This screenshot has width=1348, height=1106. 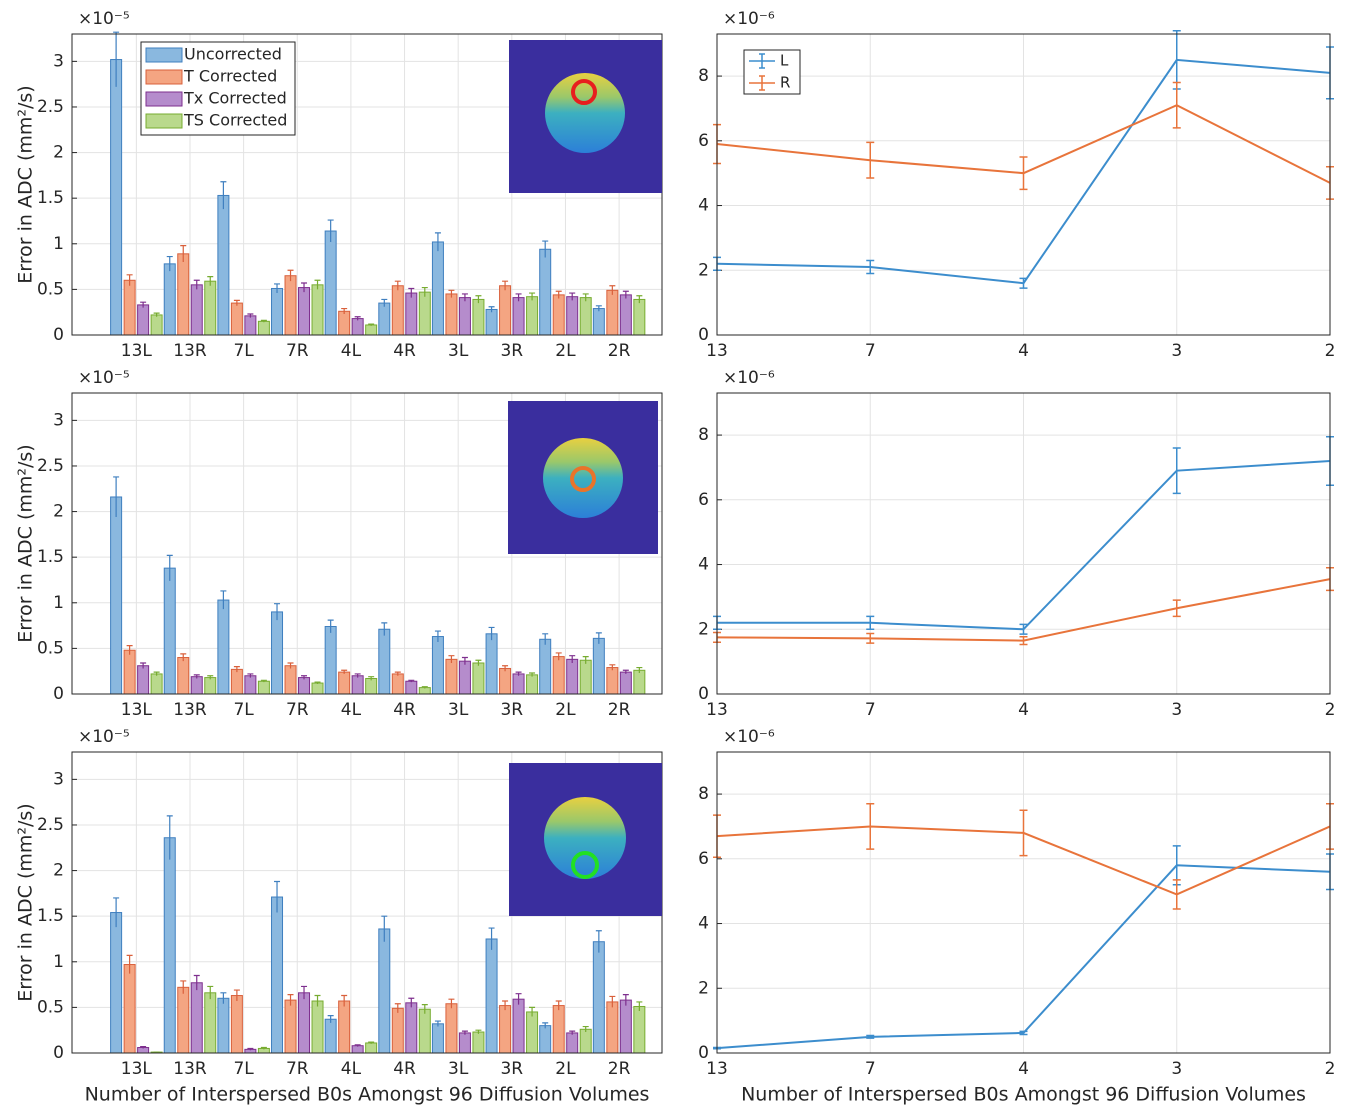 What do you see at coordinates (104, 19) in the screenshot?
I see `y-exponent-label: ×10⁻⁵` at bounding box center [104, 19].